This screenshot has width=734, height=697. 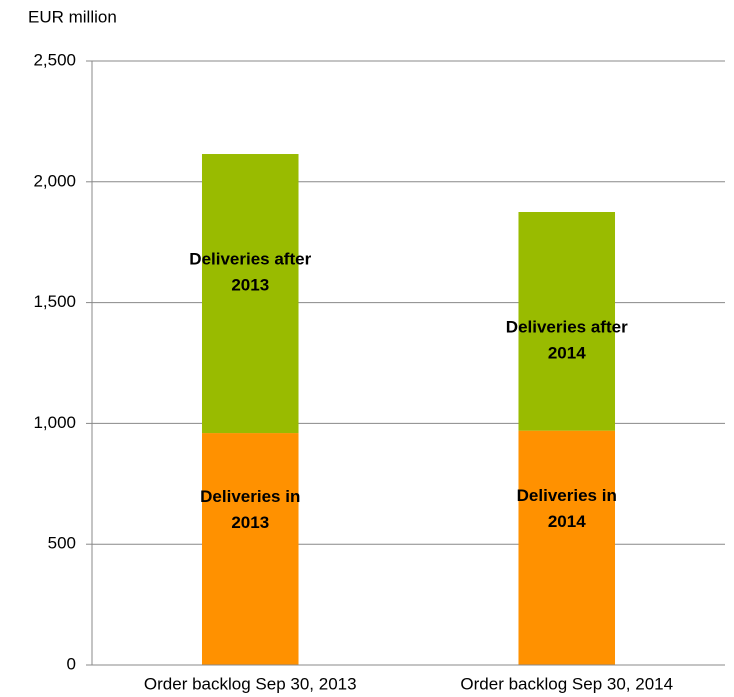 What do you see at coordinates (250, 683) in the screenshot?
I see `x-tick-label: Order backlog Sep 30, 2013` at bounding box center [250, 683].